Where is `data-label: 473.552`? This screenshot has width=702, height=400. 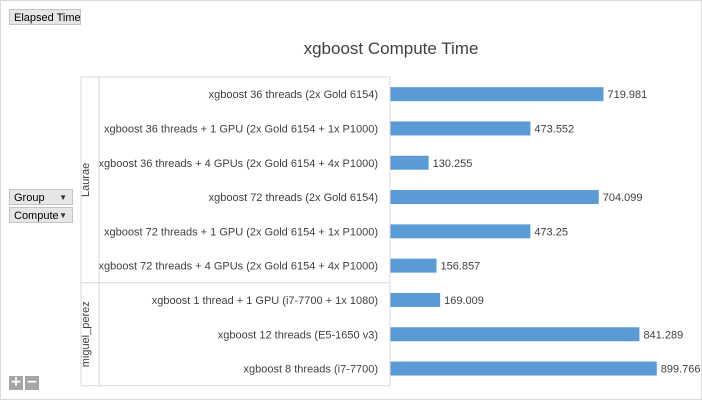
data-label: 473.552 is located at coordinates (554, 129).